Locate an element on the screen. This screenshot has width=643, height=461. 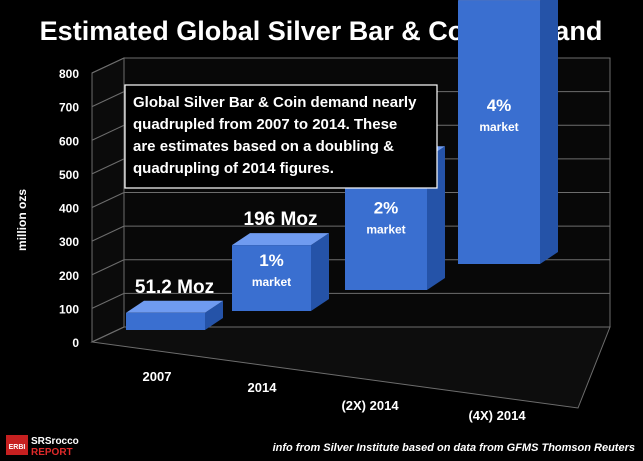
logo-name: SRSrocco is located at coordinates (55, 441).